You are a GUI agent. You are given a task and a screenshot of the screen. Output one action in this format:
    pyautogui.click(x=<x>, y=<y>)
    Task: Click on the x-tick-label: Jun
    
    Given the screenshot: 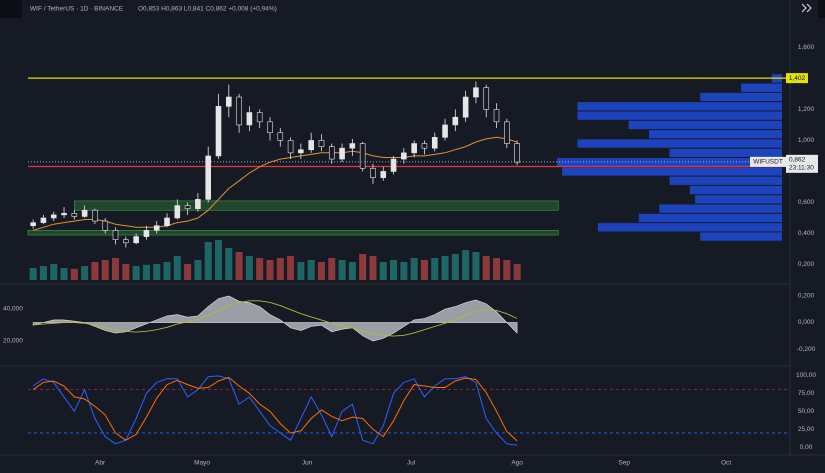 What is the action you would take?
    pyautogui.click(x=307, y=463)
    